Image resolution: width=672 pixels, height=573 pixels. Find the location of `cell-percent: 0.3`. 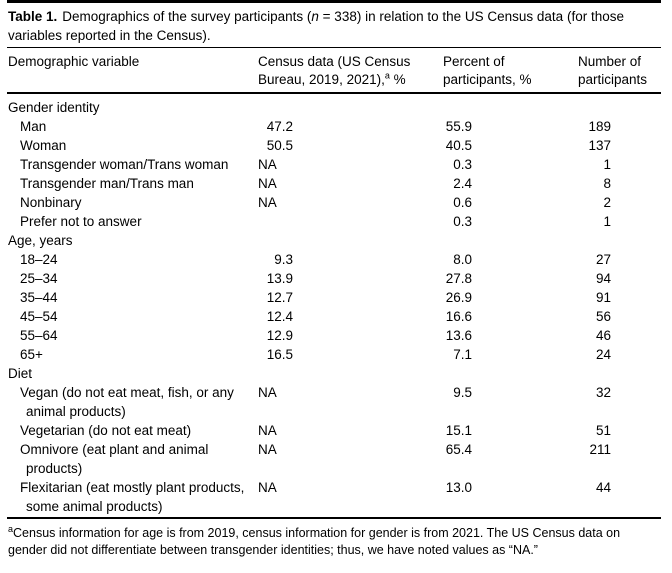

cell-percent: 0.3 is located at coordinates (510, 164).